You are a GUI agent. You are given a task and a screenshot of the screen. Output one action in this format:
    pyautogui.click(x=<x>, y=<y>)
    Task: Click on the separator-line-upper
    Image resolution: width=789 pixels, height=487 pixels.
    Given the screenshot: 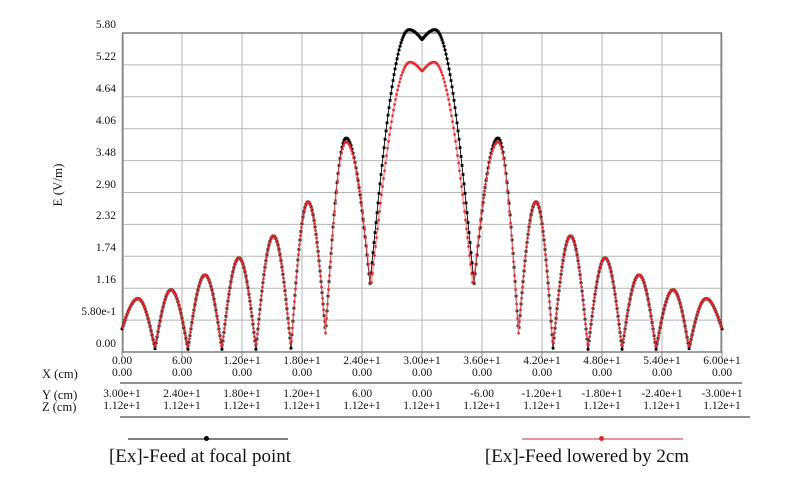 What is the action you would take?
    pyautogui.click(x=431, y=383)
    